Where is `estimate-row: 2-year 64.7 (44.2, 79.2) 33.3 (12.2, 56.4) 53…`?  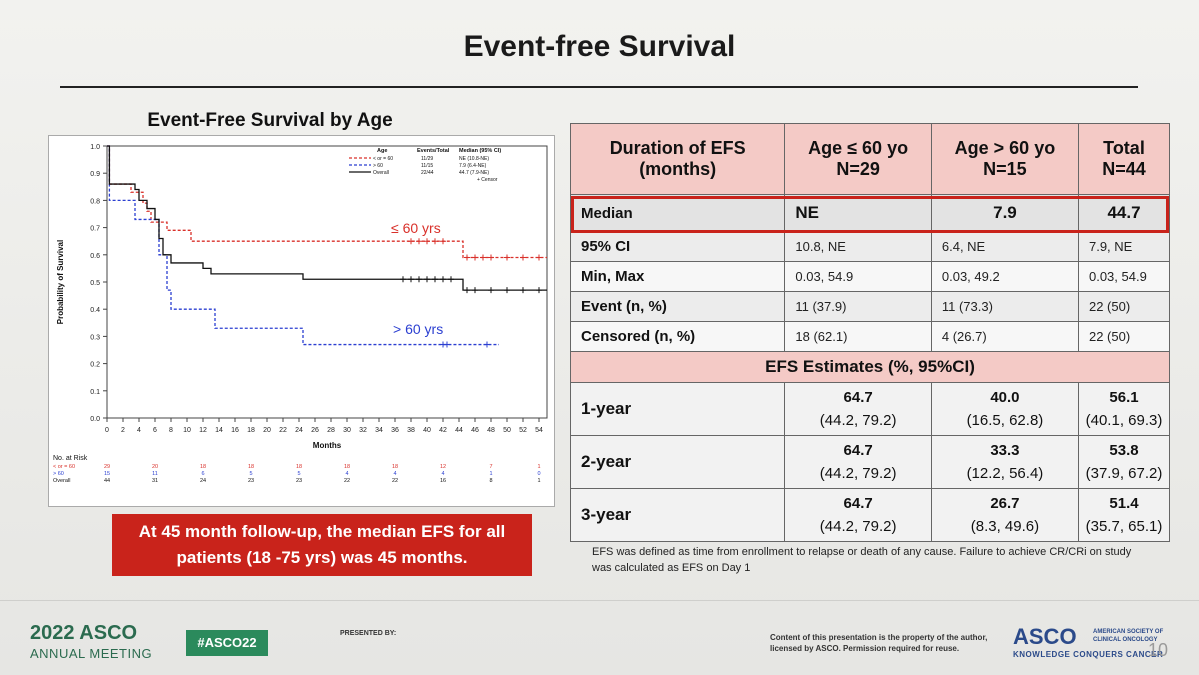 estimate-row: 2-year 64.7 (44.2, 79.2) 33.3 (12.2, 56.4) 53… is located at coordinates (870, 462).